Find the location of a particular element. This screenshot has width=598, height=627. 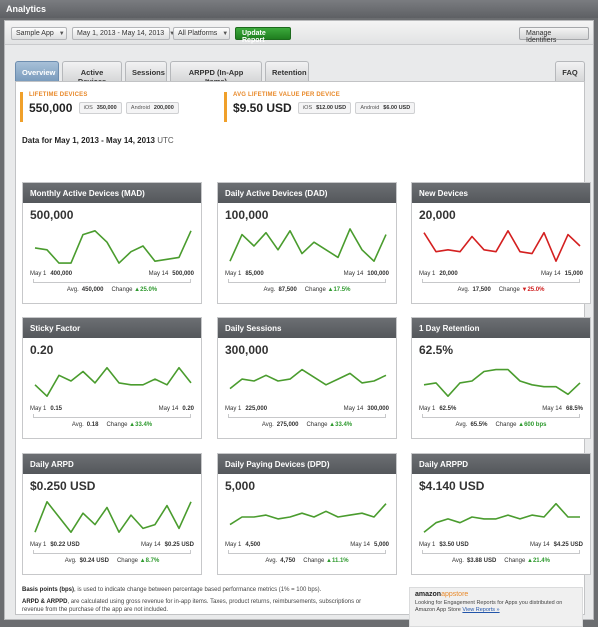

avg-value: 0.18 is located at coordinates (92, 425).